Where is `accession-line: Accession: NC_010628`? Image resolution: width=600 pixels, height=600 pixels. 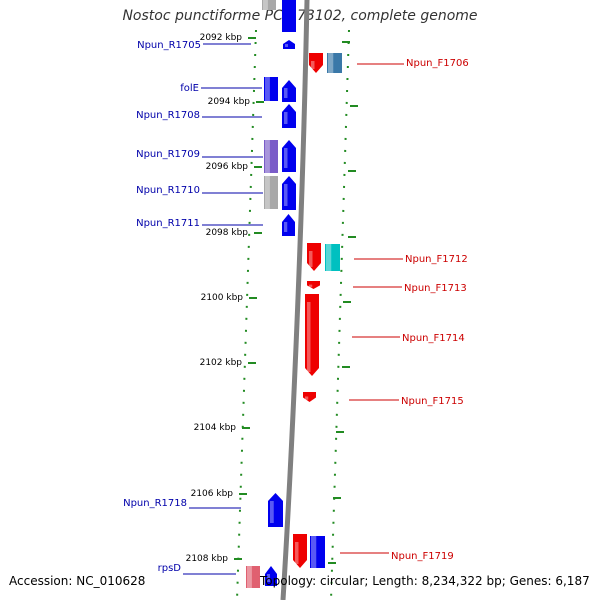 accession-line: Accession: NC_010628 is located at coordinates (77, 581).